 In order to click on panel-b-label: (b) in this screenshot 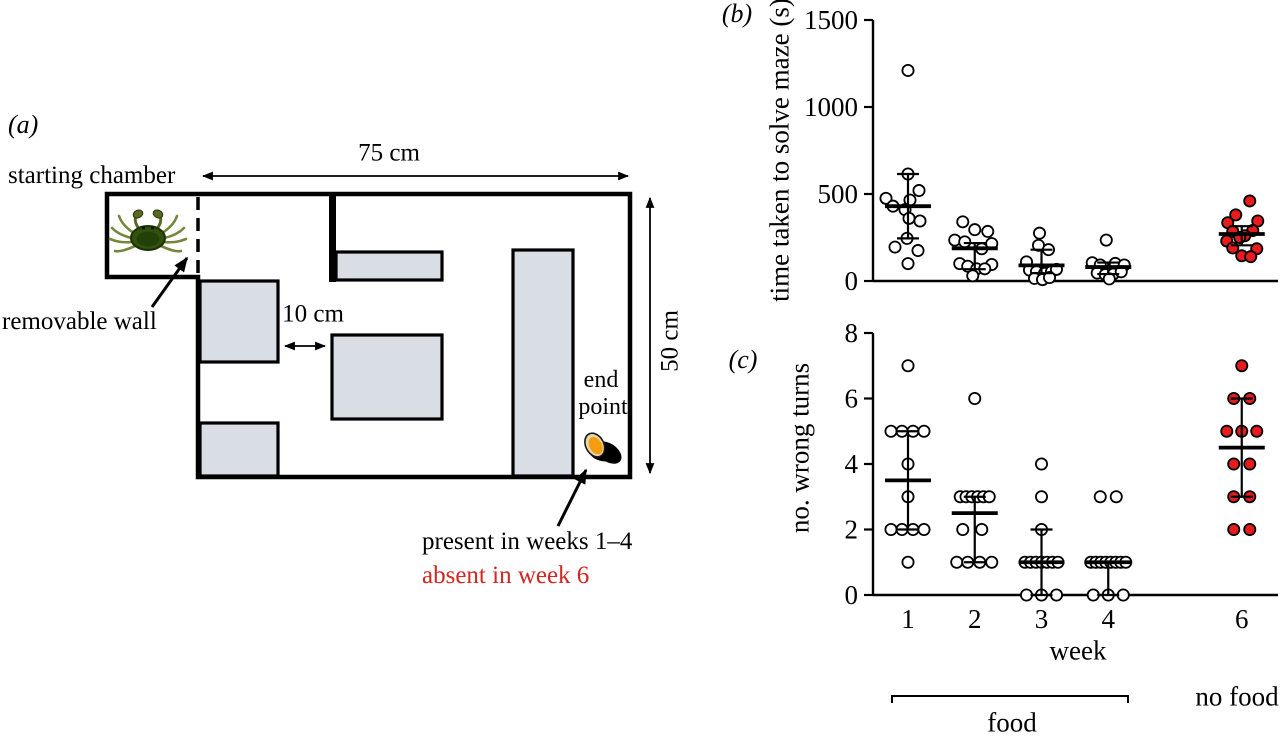, I will do `click(737, 14)`.